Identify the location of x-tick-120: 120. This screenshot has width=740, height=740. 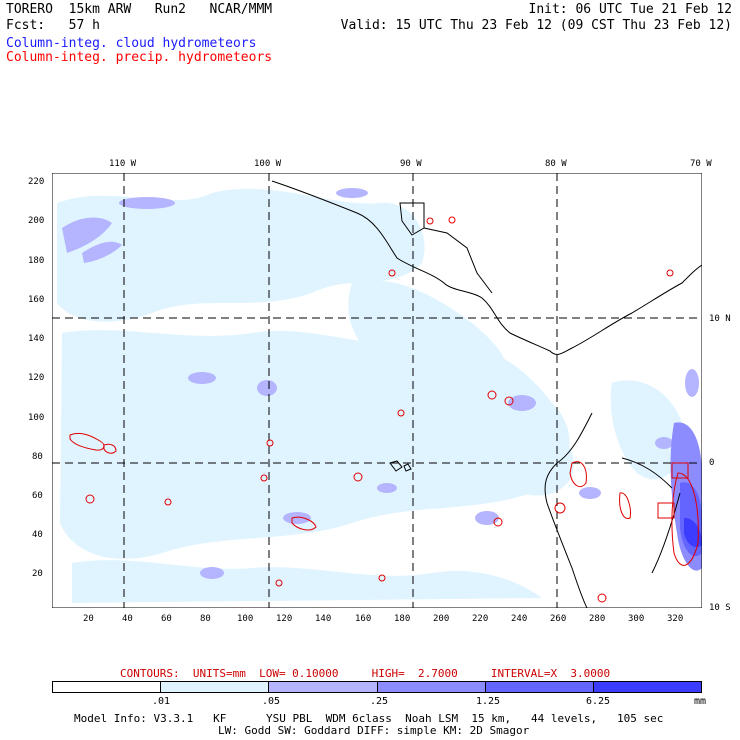
(284, 619).